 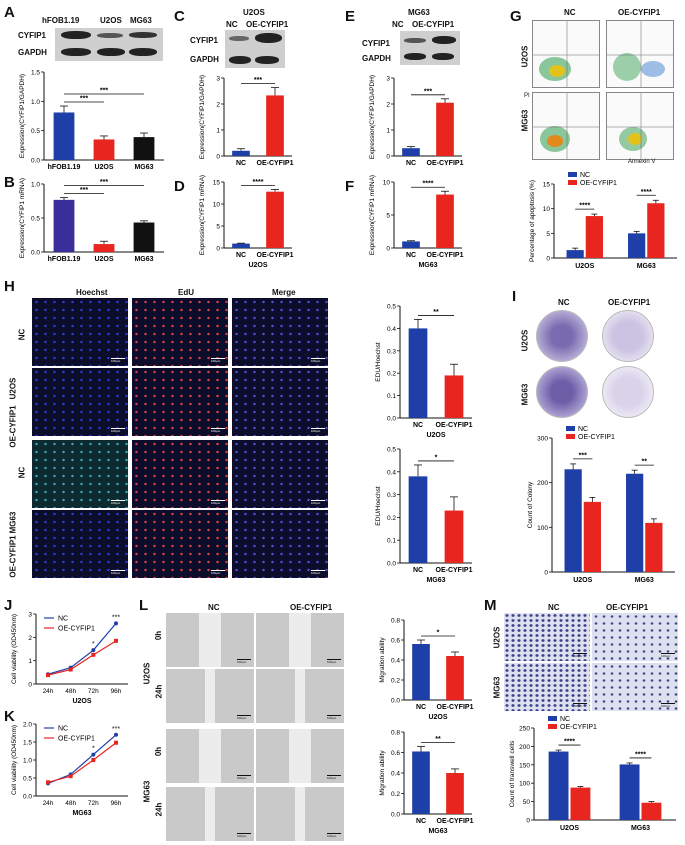 What do you see at coordinates (64, 259) in the screenshot?
I see `x-tick-label: hFOB1.19` at bounding box center [64, 259].